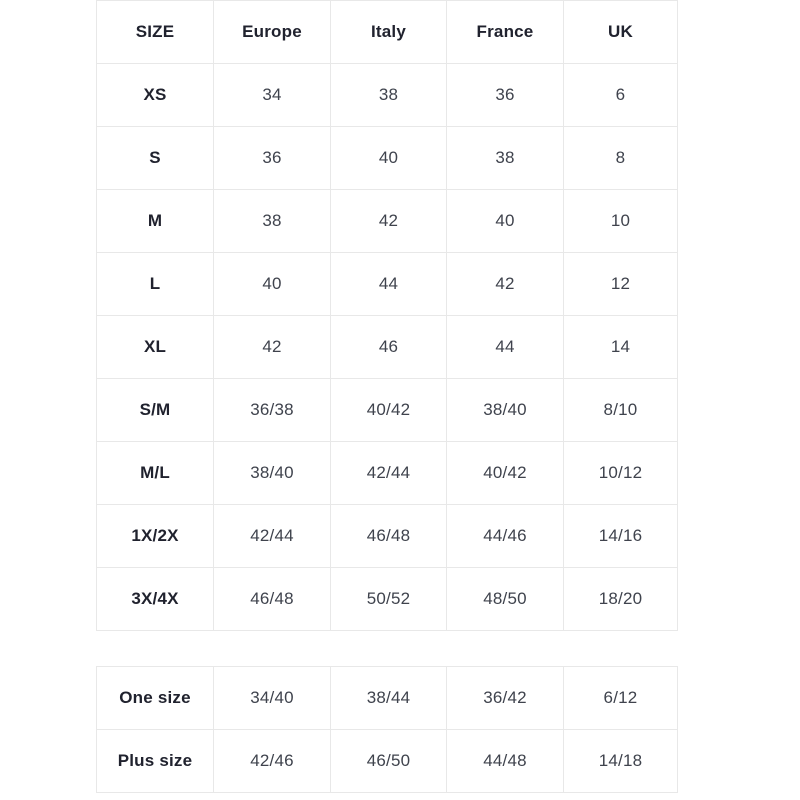  I want to click on table-row: Plus size 42/46 46/50 44/48 14/18, so click(387, 761).